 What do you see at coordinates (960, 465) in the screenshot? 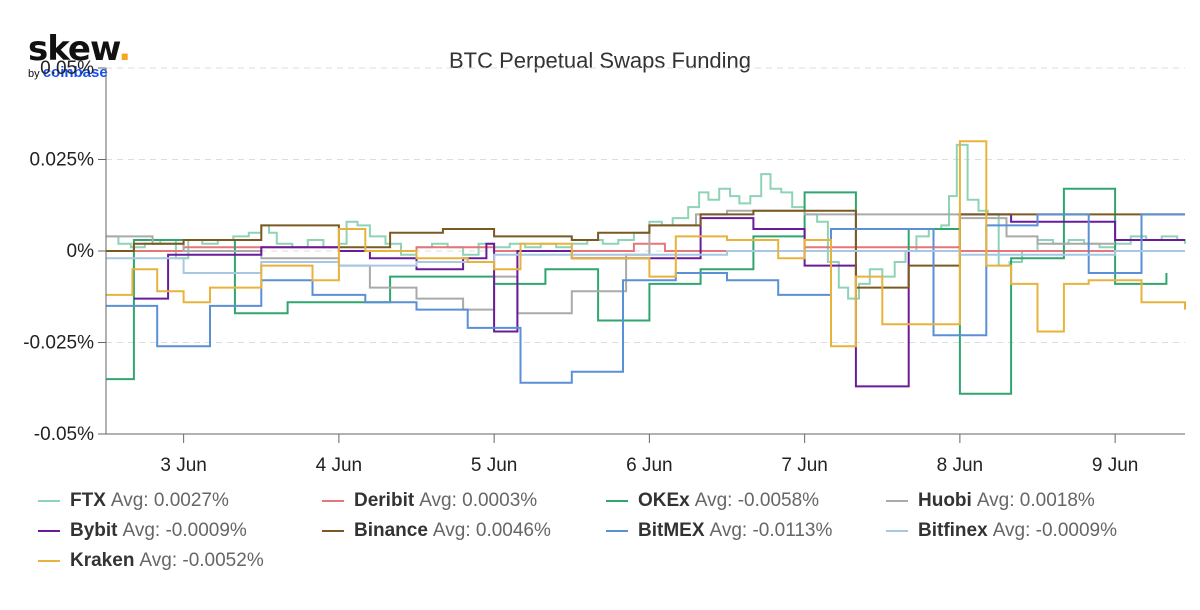
I see `x-tick-label: 8 Jun` at bounding box center [960, 465].